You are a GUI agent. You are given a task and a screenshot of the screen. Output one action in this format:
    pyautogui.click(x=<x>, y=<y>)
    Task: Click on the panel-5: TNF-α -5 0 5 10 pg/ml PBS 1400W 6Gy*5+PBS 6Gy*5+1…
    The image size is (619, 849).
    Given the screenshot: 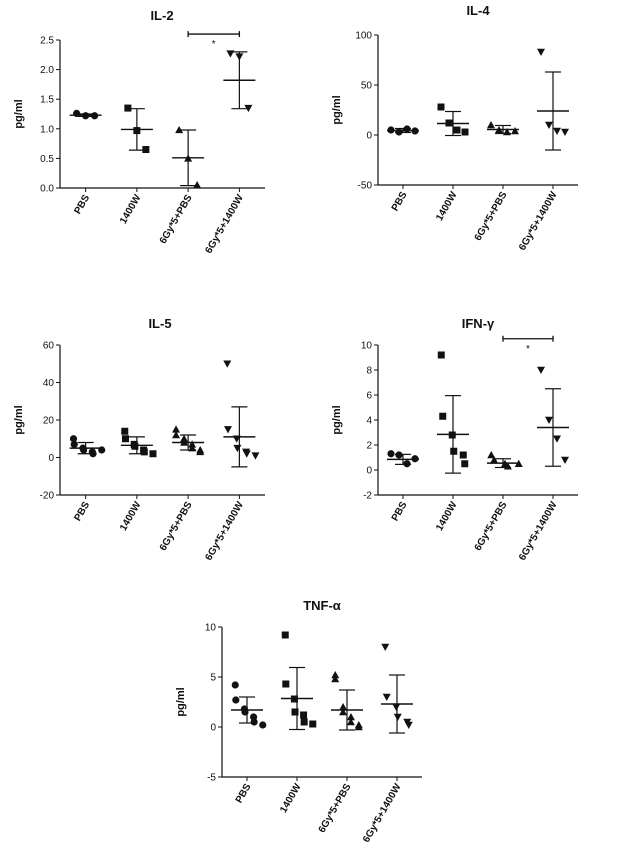 What is the action you would take?
    pyautogui.click(x=298, y=721)
    